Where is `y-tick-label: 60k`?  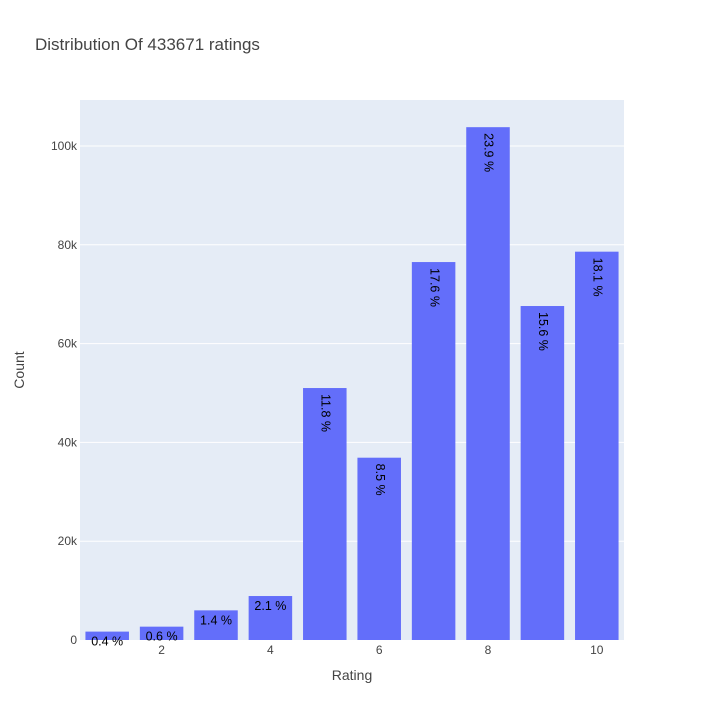
y-tick-label: 60k is located at coordinates (68, 344).